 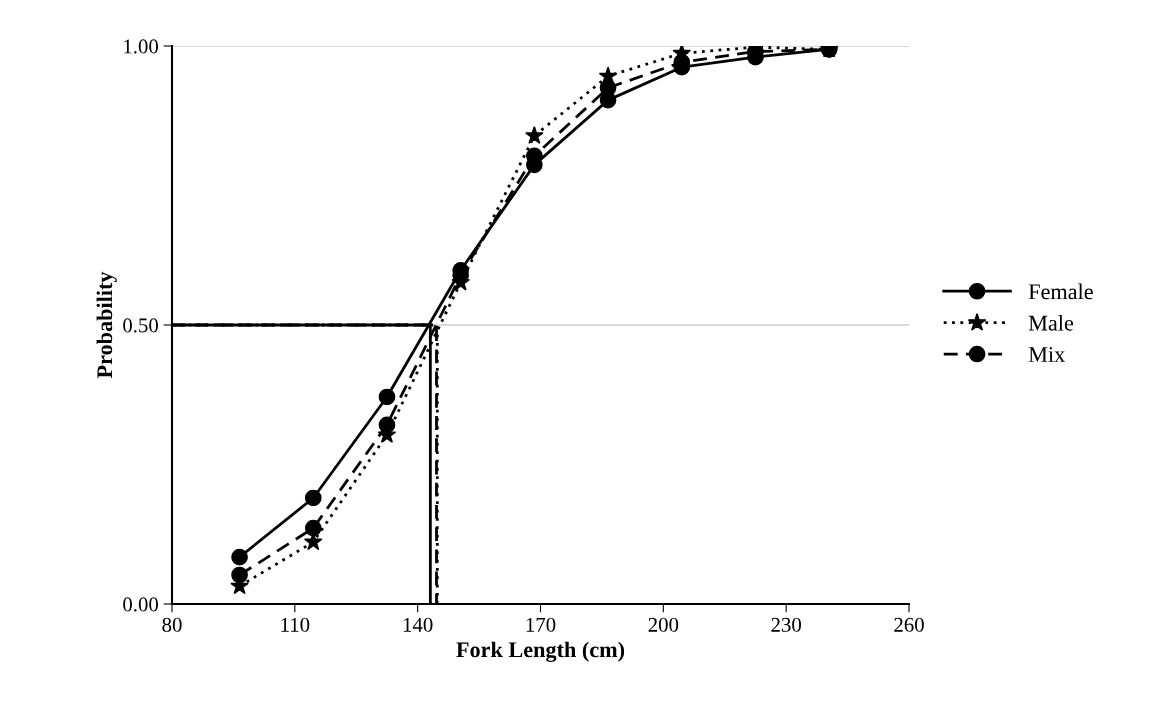 What do you see at coordinates (141, 325) in the screenshot?
I see `y-tick-label: 0.50` at bounding box center [141, 325].